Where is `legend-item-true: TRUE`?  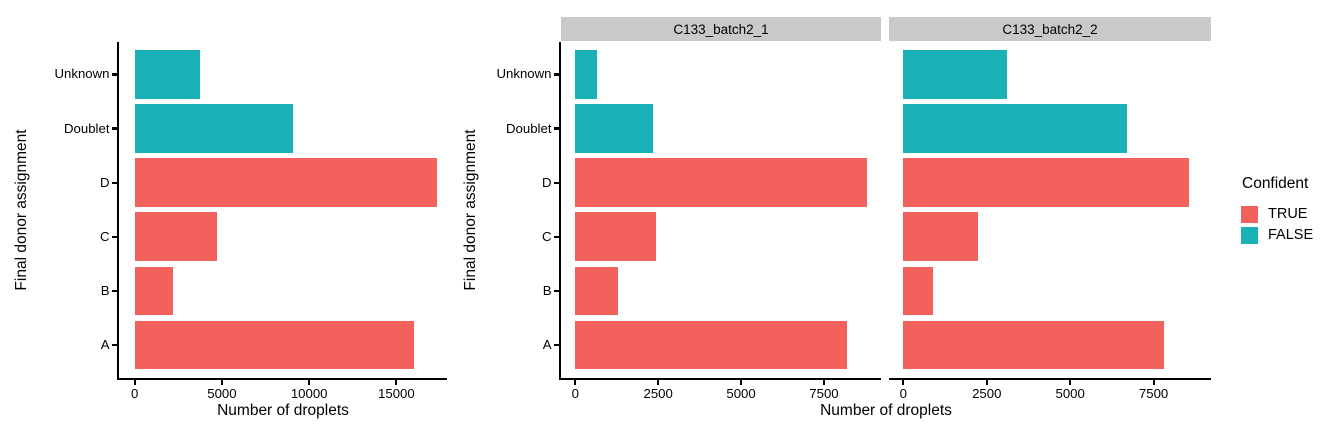 legend-item-true: TRUE is located at coordinates (1291, 214).